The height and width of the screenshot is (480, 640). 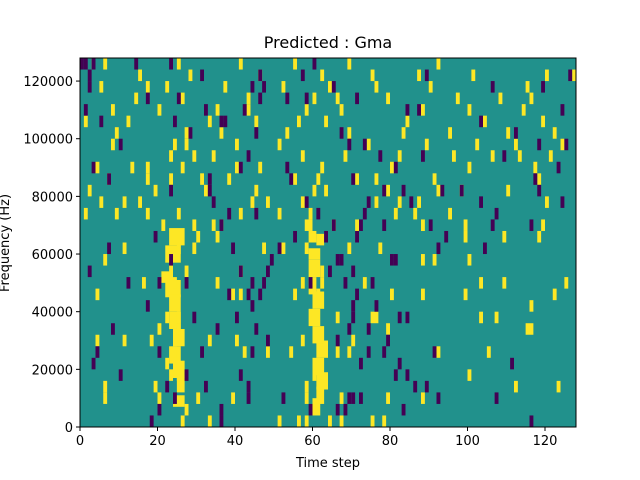 I want to click on x-tick-label: 60, so click(x=312, y=441).